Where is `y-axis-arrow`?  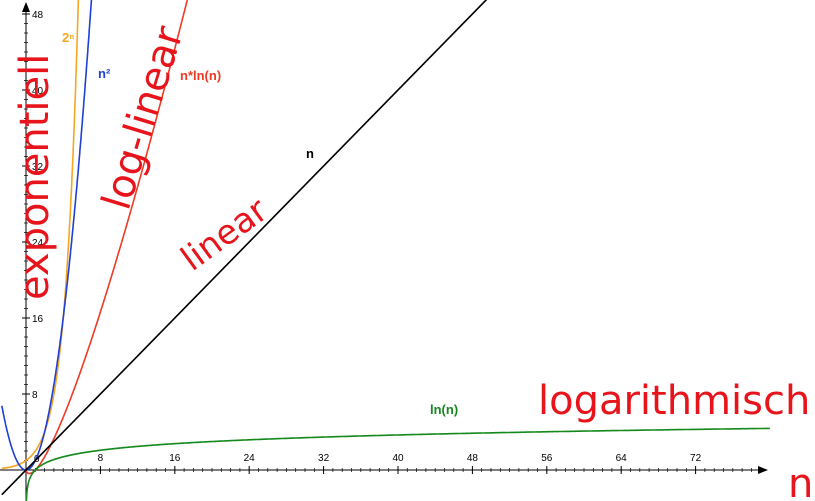
y-axis-arrow is located at coordinates (26, 7).